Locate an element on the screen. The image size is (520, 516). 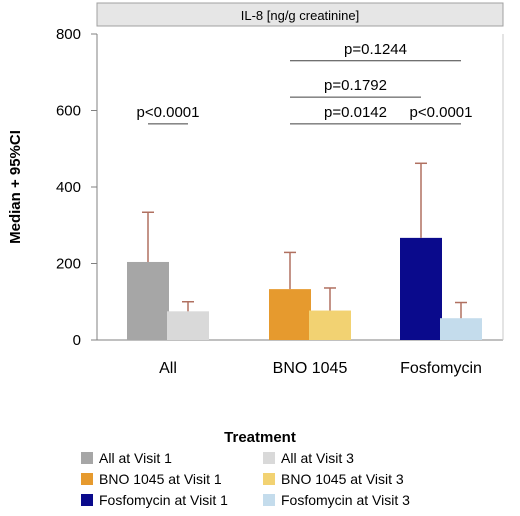
category-label: Fosfomycin is located at coordinates (441, 368).